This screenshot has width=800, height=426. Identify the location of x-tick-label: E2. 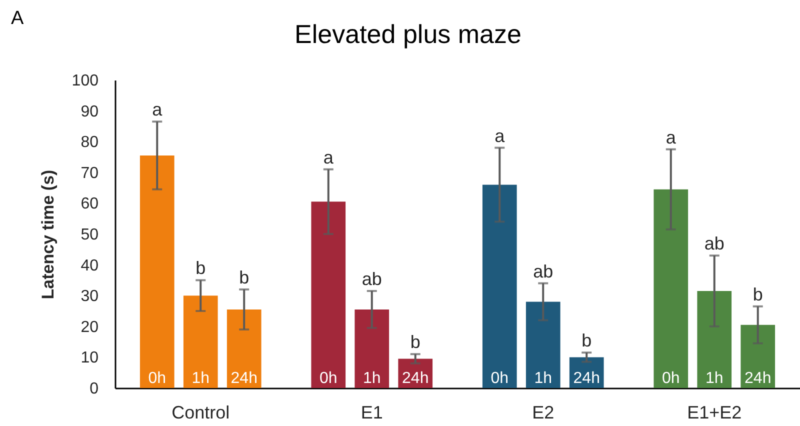
(543, 412).